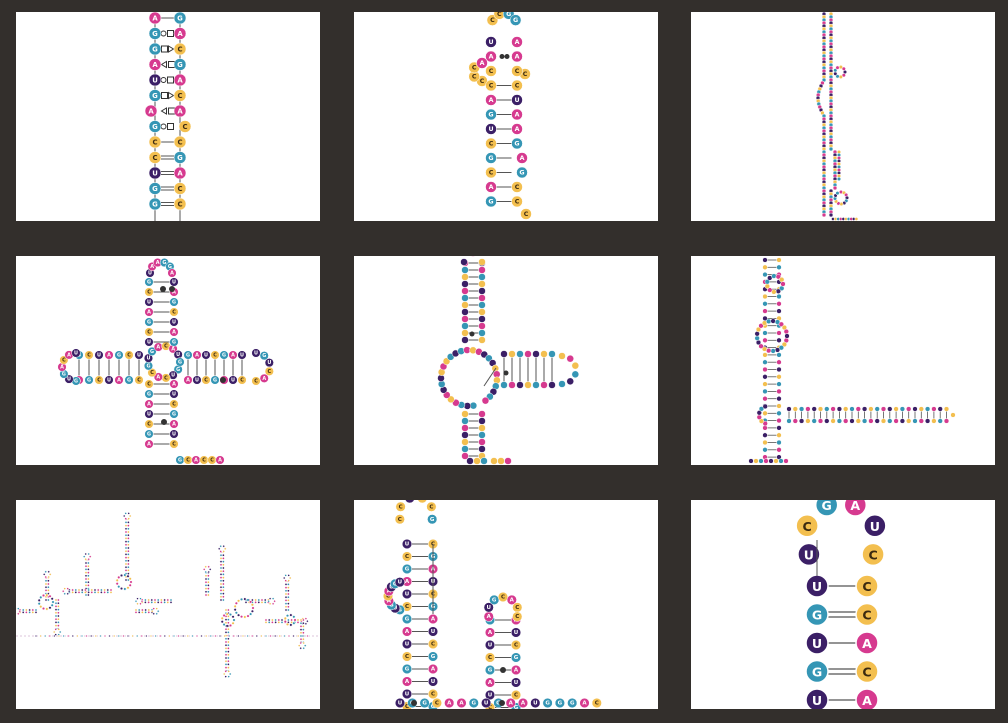 The height and width of the screenshot is (723, 1008). Describe the element at coordinates (843, 360) in the screenshot. I see `panel-long-branched` at that location.